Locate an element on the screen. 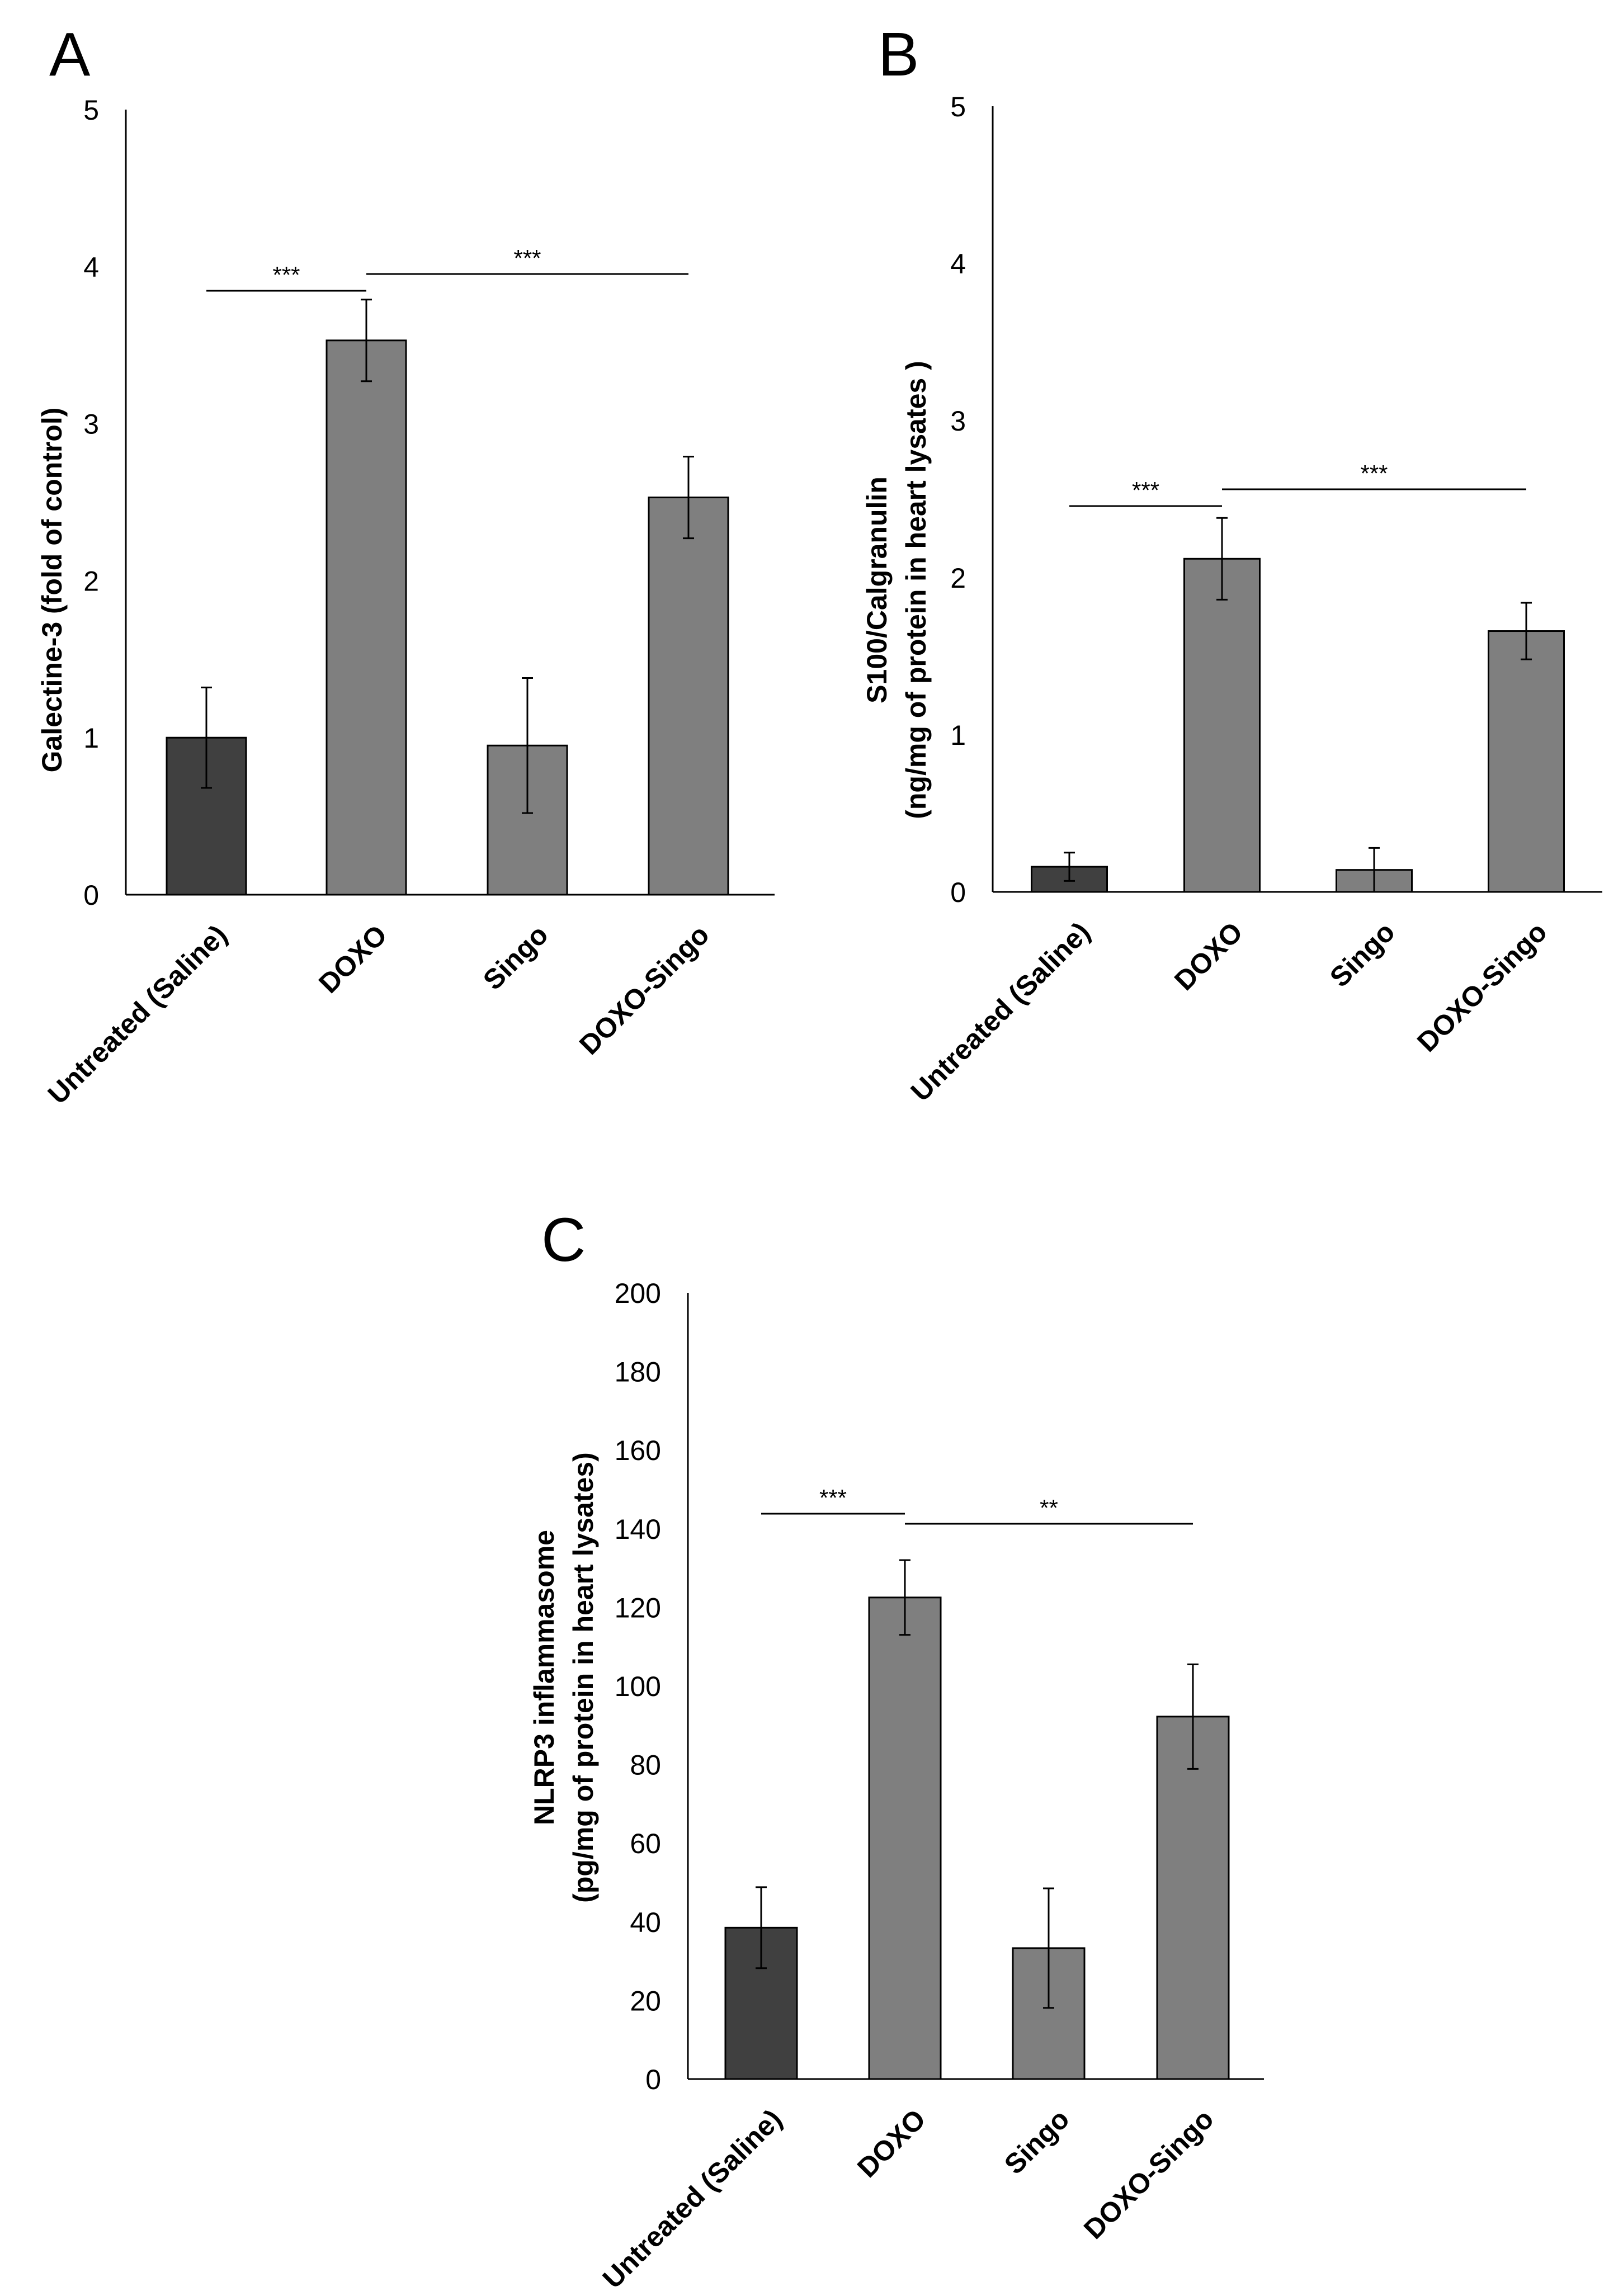  panel-a-y-label-line-1: Galectine-3 (fold of control) is located at coordinates (52, 590).